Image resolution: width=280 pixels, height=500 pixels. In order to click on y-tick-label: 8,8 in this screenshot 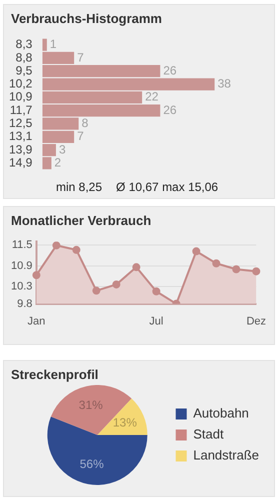, I will do `click(24, 57)`.